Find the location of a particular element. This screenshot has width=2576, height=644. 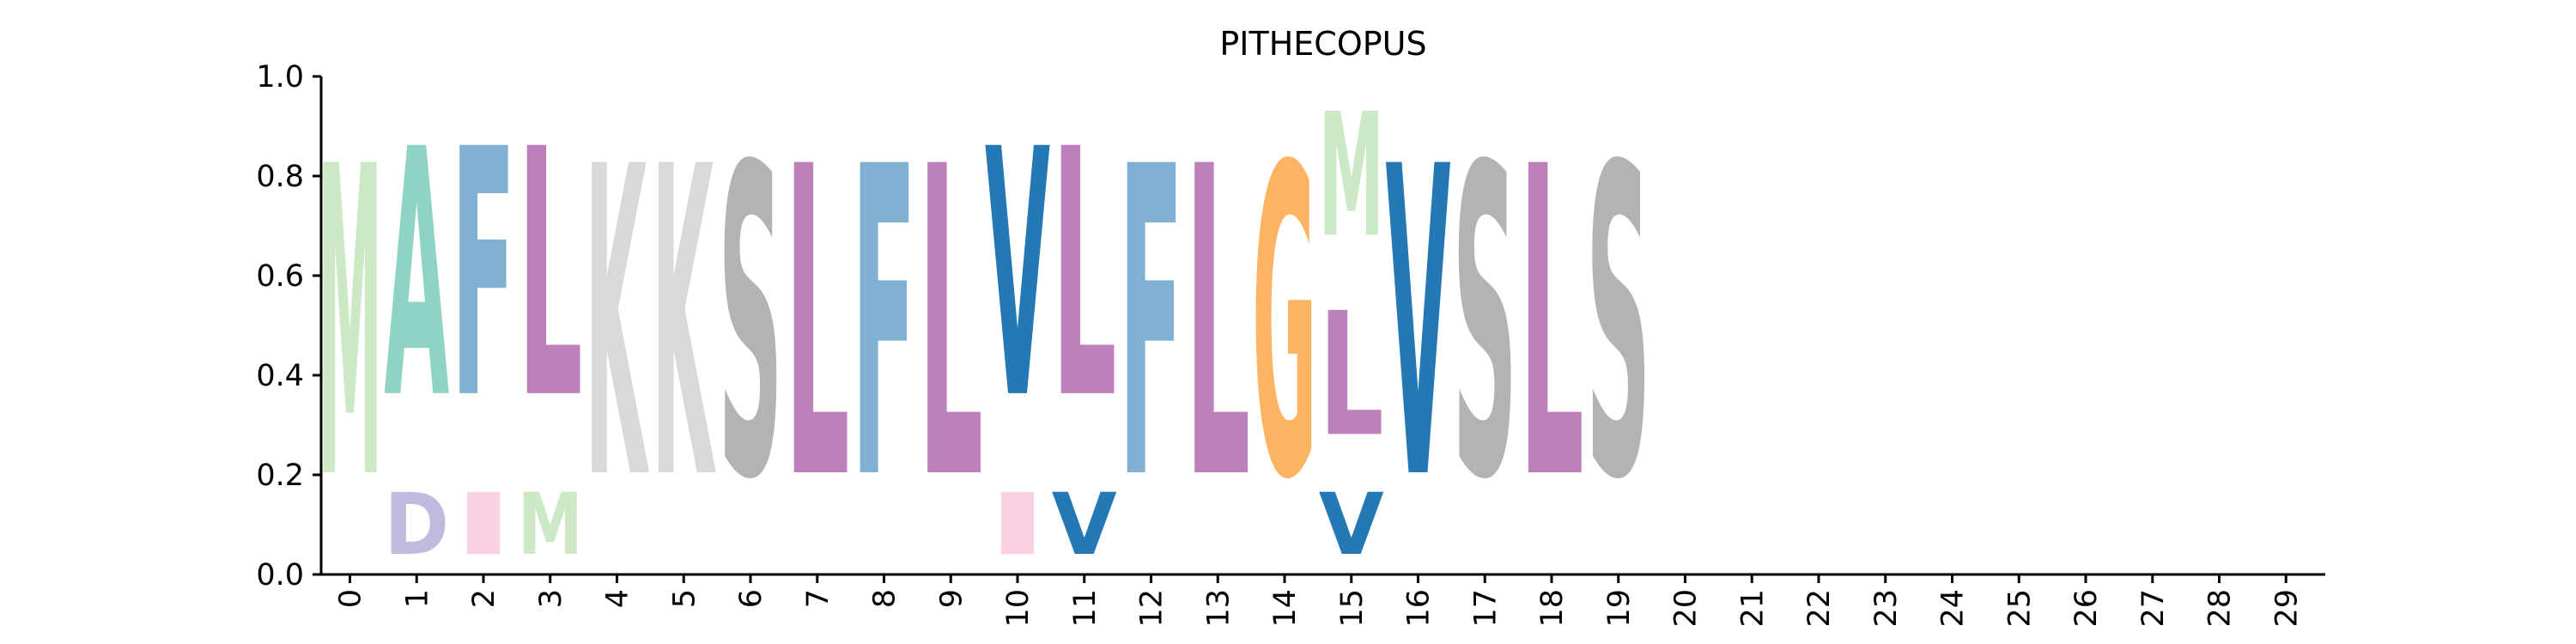

logo-letter-a: A is located at coordinates (417, 276).